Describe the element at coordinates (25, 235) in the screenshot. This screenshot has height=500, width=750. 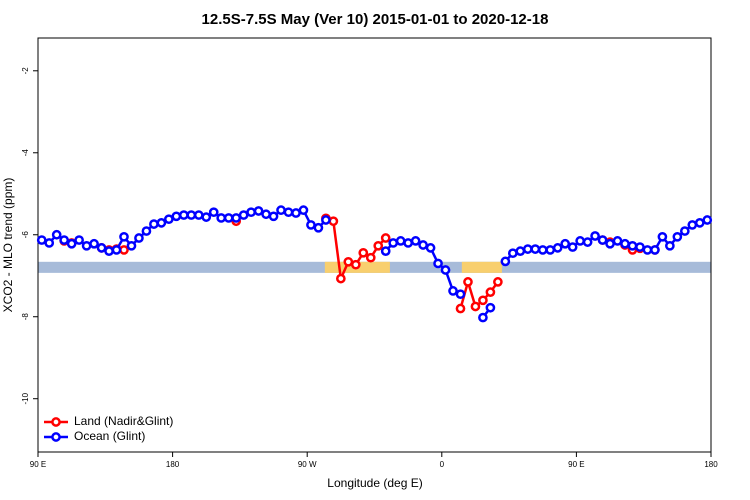
I see `y-tick-label: -6` at that location.